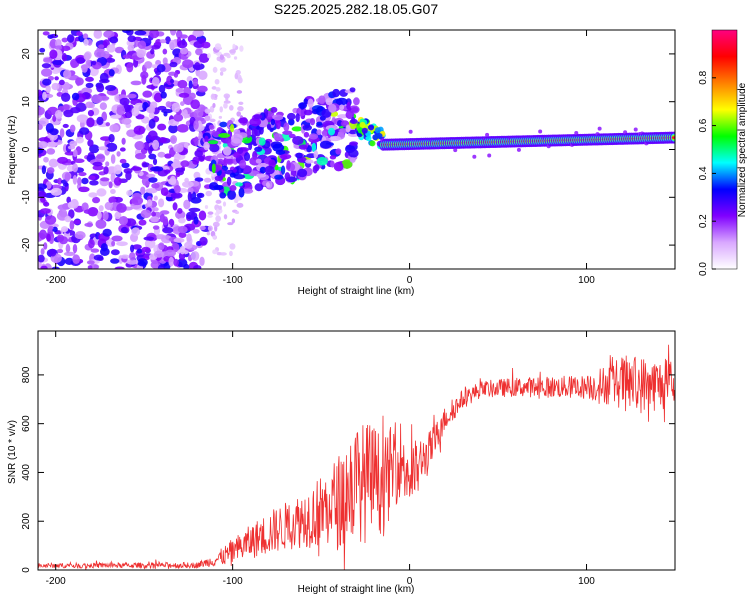 Image resolution: width=750 pixels, height=600 pixels. I want to click on snr-x-tick-label: 0, so click(410, 581).